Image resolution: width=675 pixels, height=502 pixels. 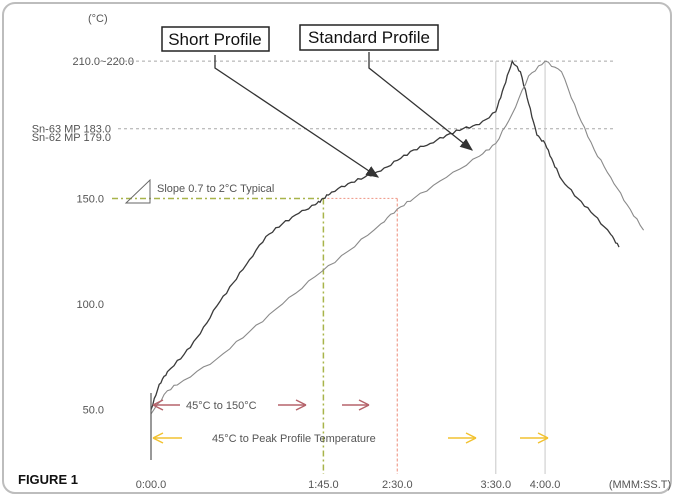 I want to click on short-profile-label-box, so click(x=215, y=39).